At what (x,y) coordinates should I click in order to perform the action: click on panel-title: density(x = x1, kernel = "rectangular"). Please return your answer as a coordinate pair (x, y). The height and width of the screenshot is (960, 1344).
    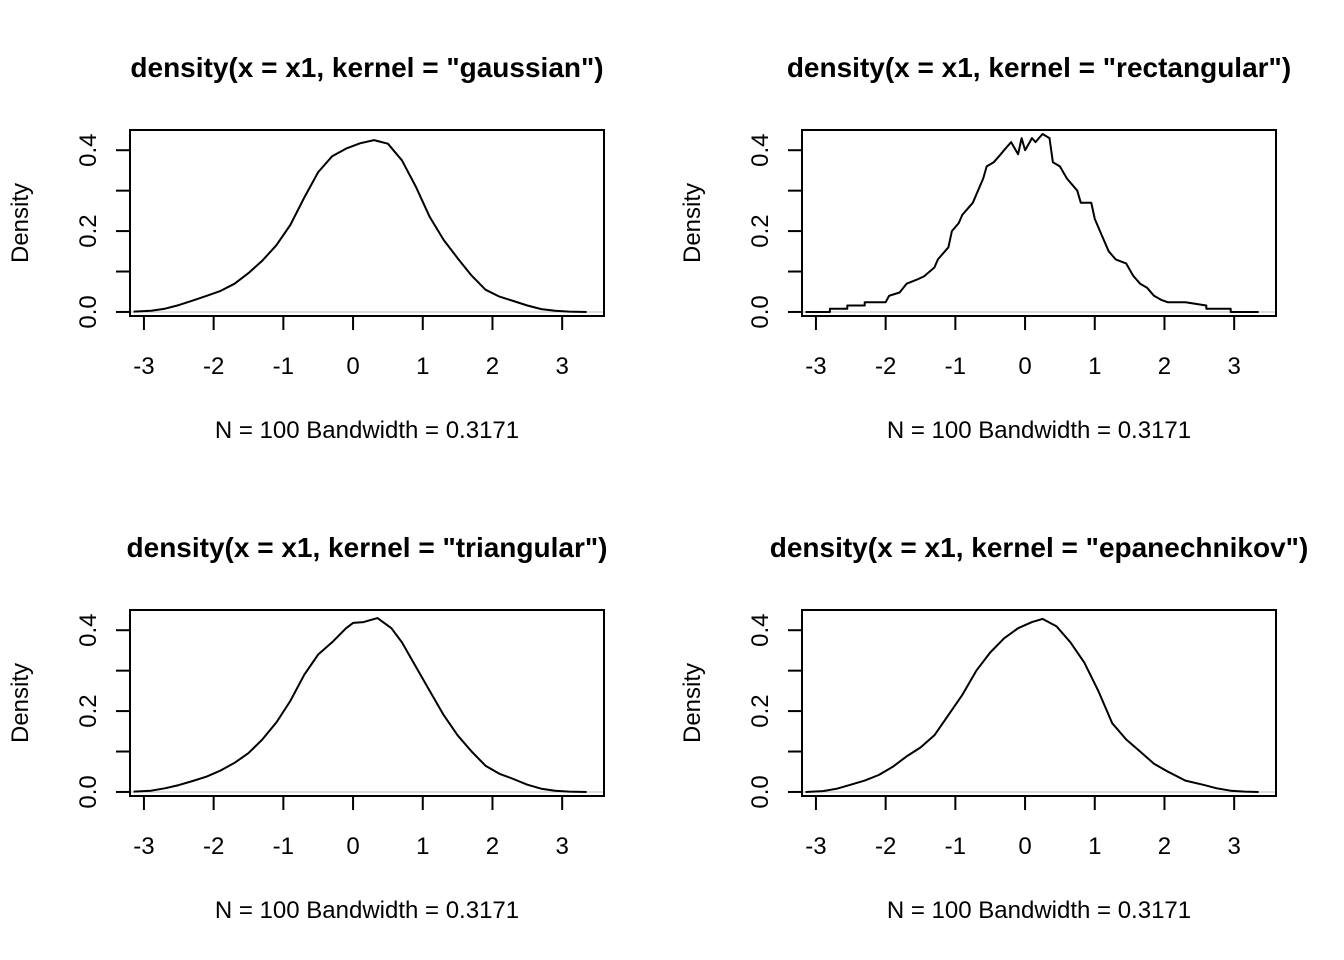
    Looking at the image, I should click on (1039, 67).